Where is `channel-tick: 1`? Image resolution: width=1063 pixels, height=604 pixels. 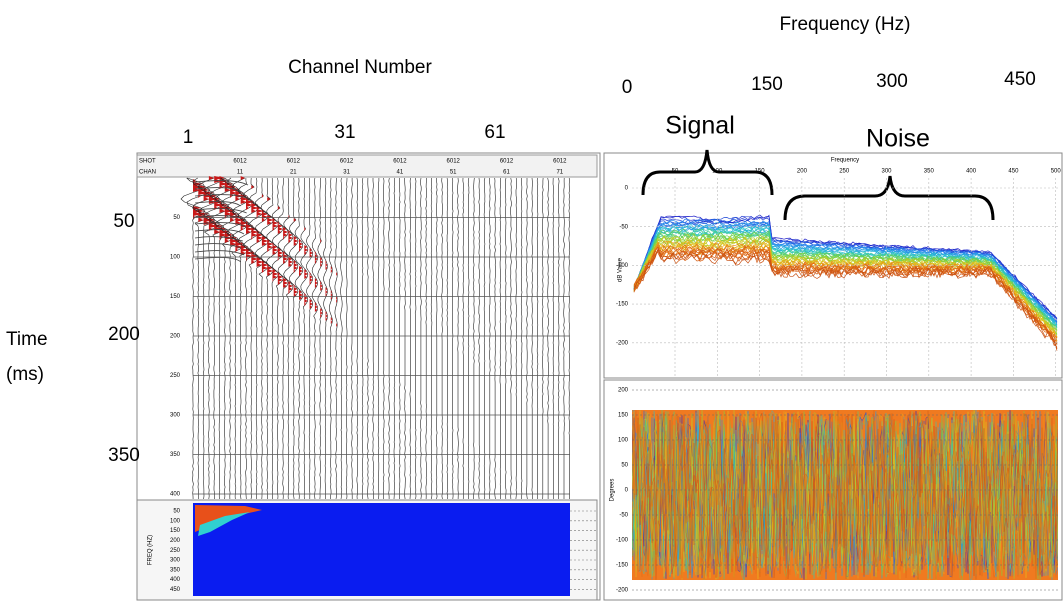
channel-tick: 1 is located at coordinates (188, 137).